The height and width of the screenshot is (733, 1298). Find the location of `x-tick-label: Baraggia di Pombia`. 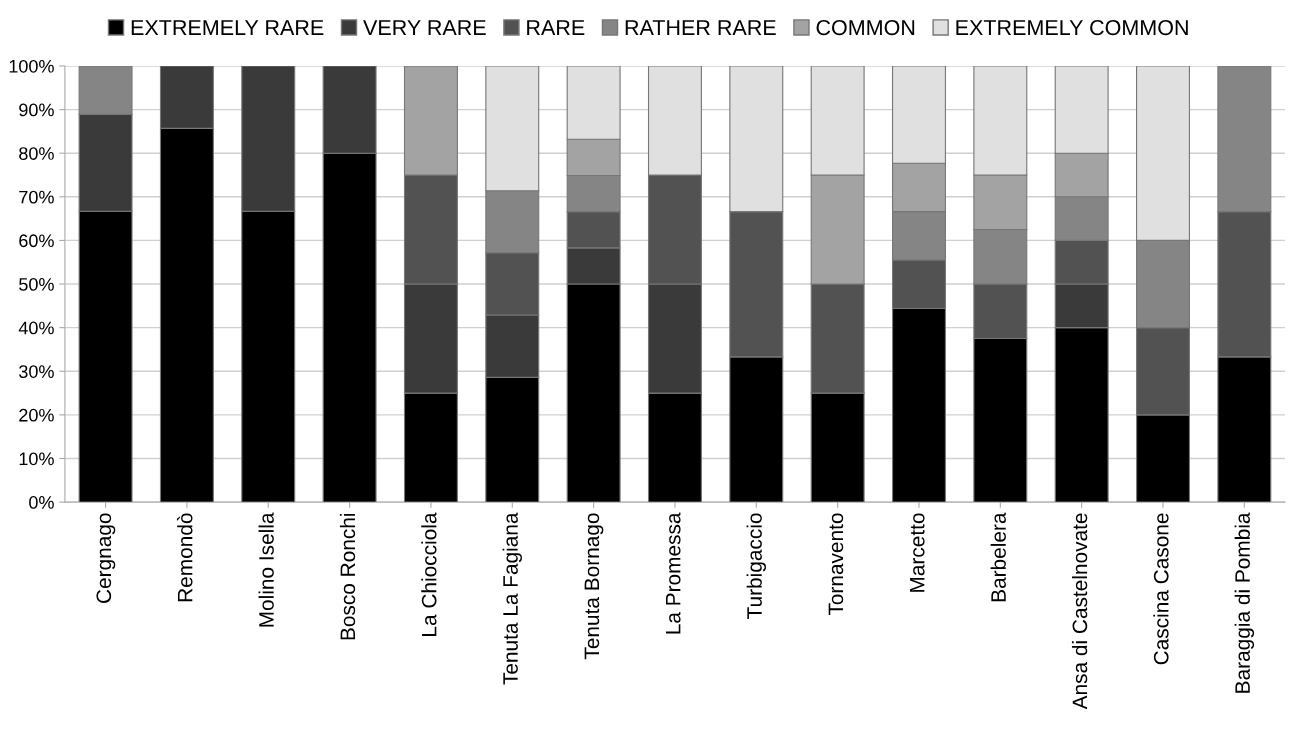

x-tick-label: Baraggia di Pombia is located at coordinates (1244, 602).